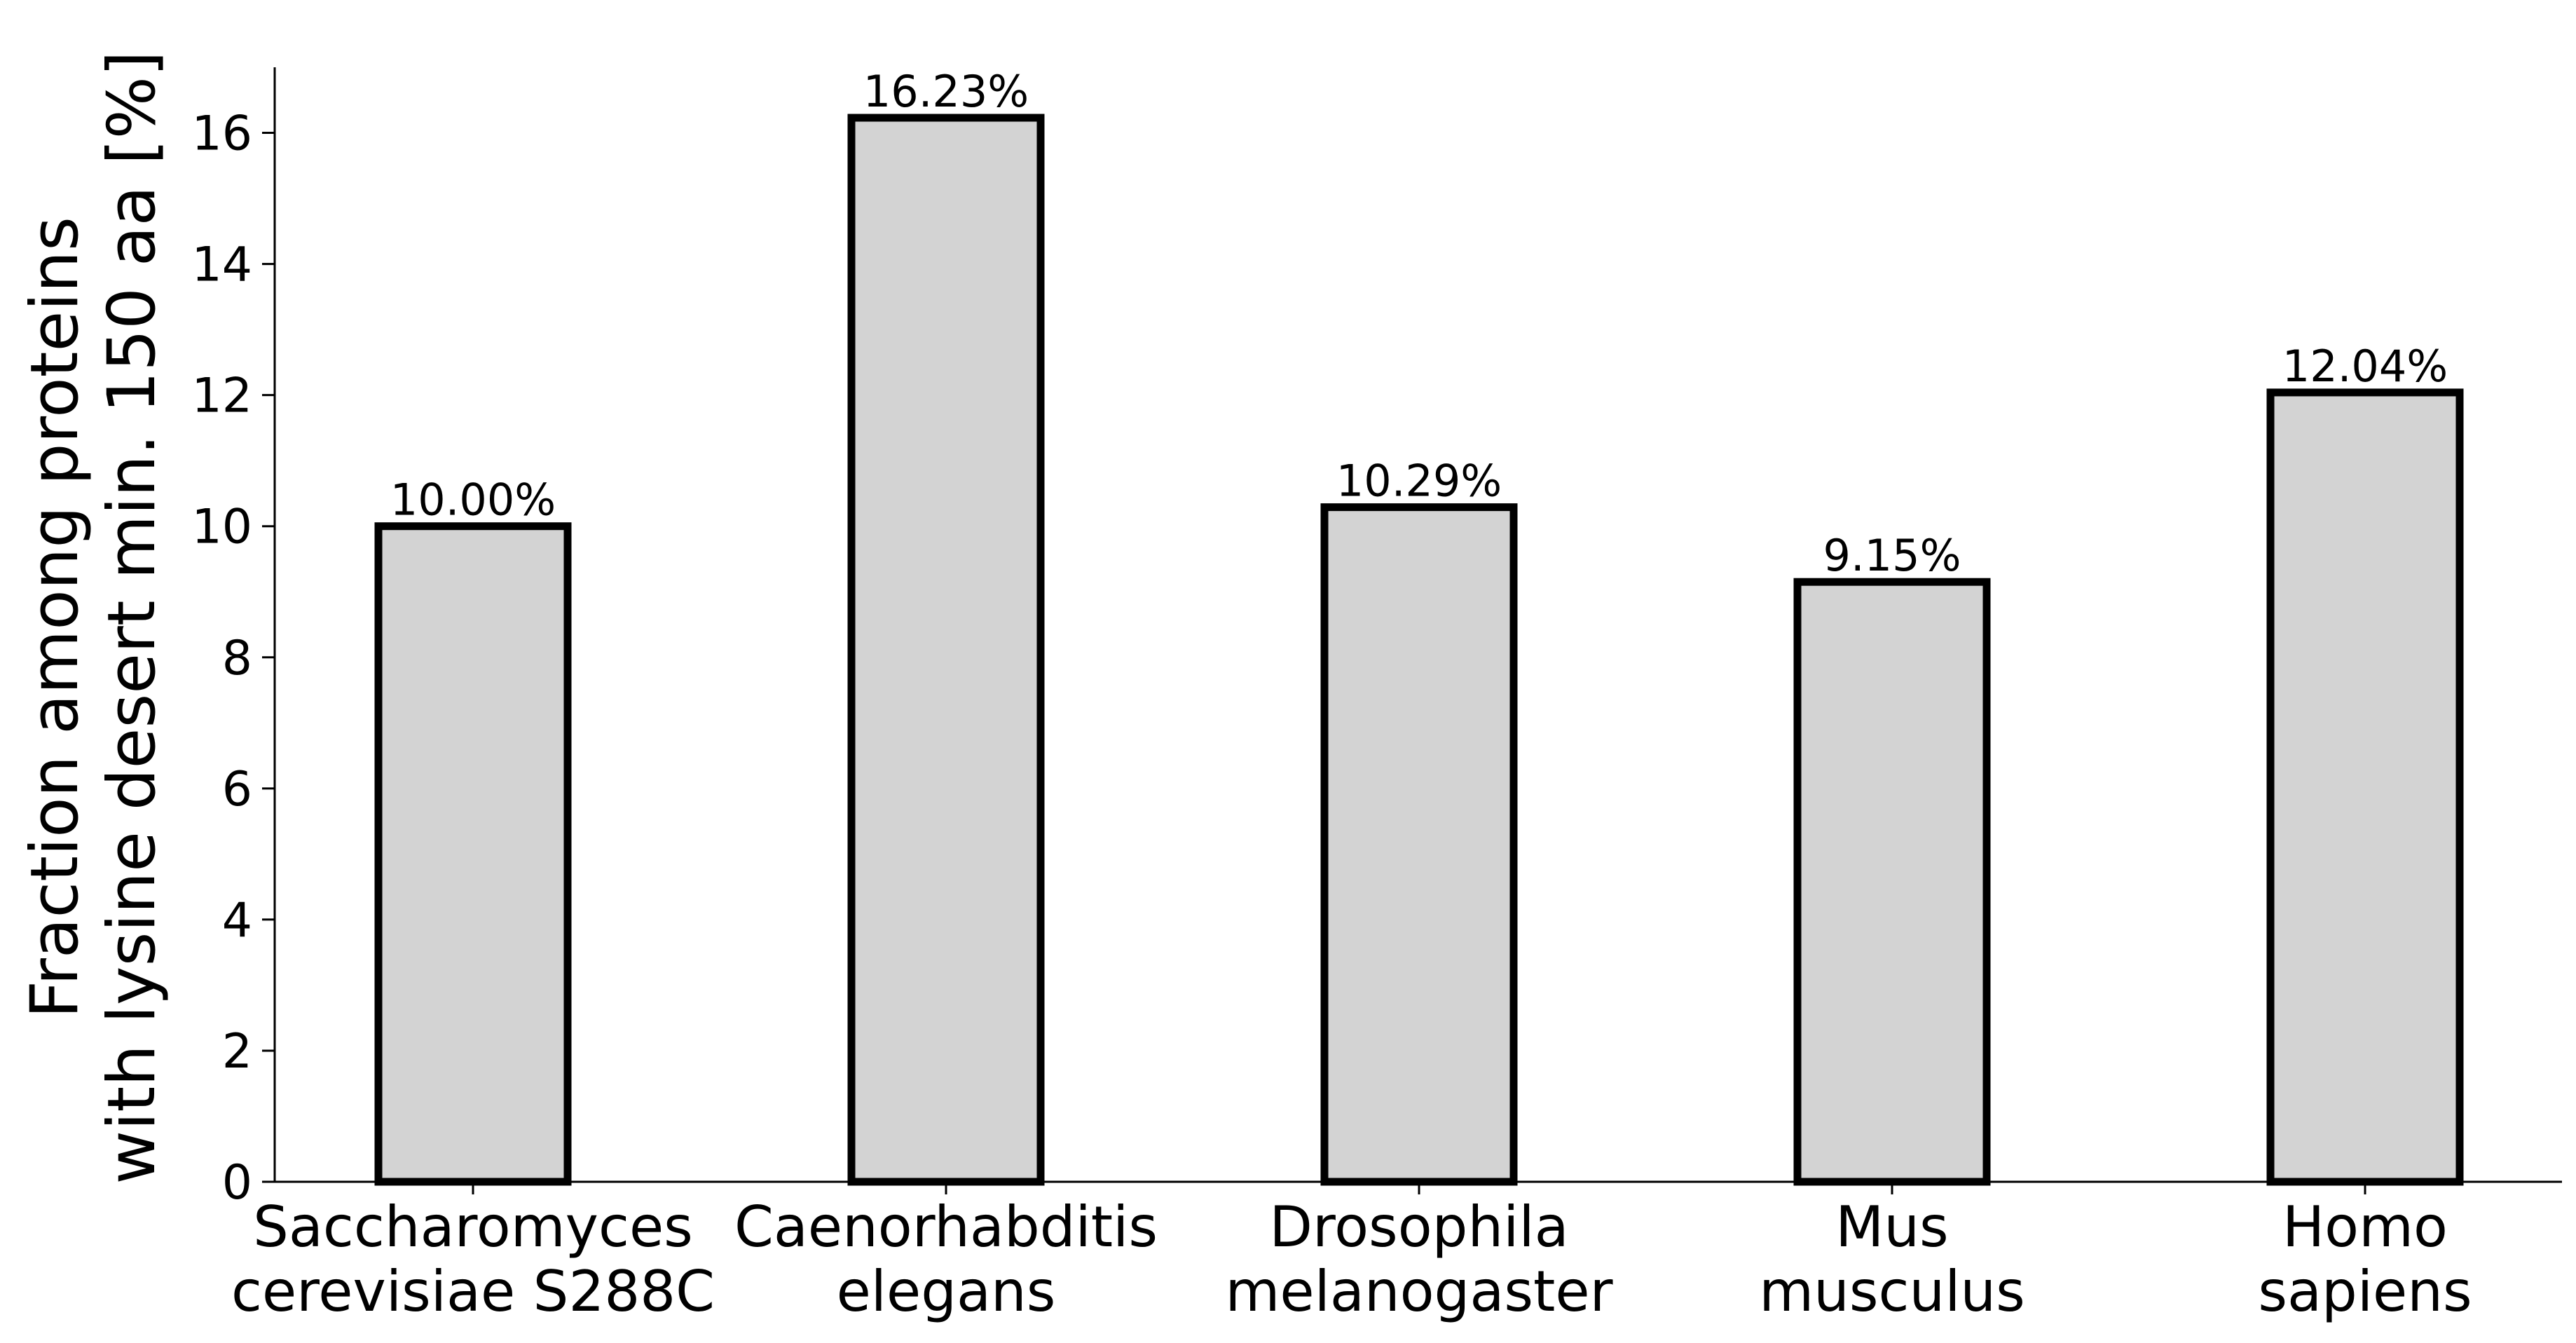 The image size is (2576, 1343). Describe the element at coordinates (2365, 366) in the screenshot. I see `bar-value-label-4: 12.04%` at that location.